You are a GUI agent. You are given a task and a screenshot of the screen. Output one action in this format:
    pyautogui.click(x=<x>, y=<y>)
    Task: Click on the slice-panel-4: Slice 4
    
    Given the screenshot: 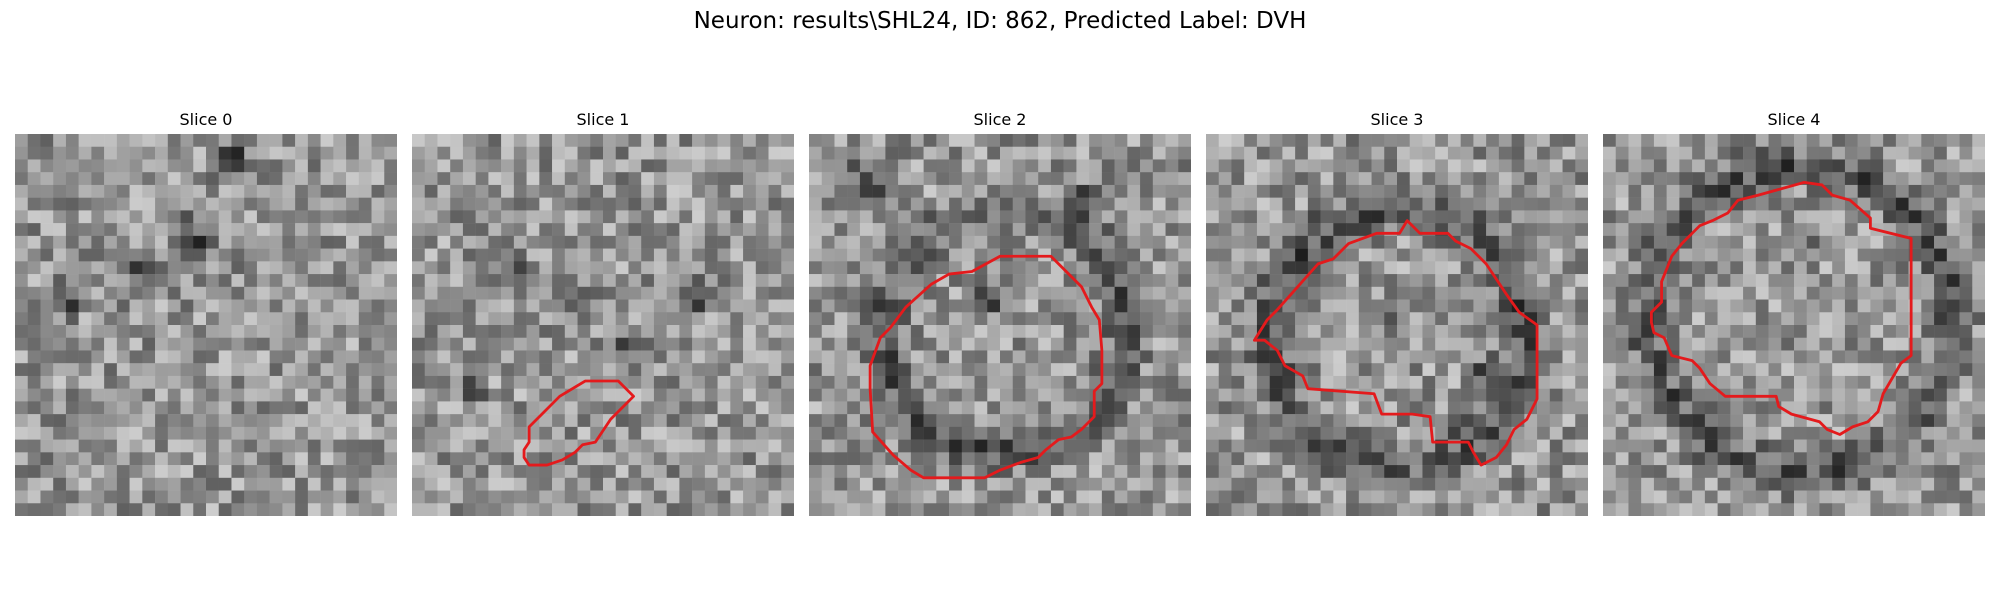 What is the action you would take?
    pyautogui.click(x=1794, y=312)
    